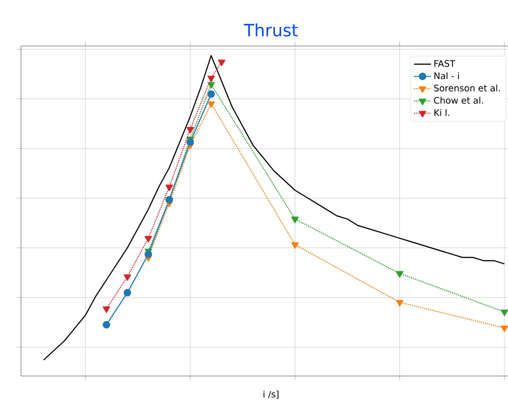 The image size is (508, 418). I want to click on legend-label: Ki l., so click(442, 112).